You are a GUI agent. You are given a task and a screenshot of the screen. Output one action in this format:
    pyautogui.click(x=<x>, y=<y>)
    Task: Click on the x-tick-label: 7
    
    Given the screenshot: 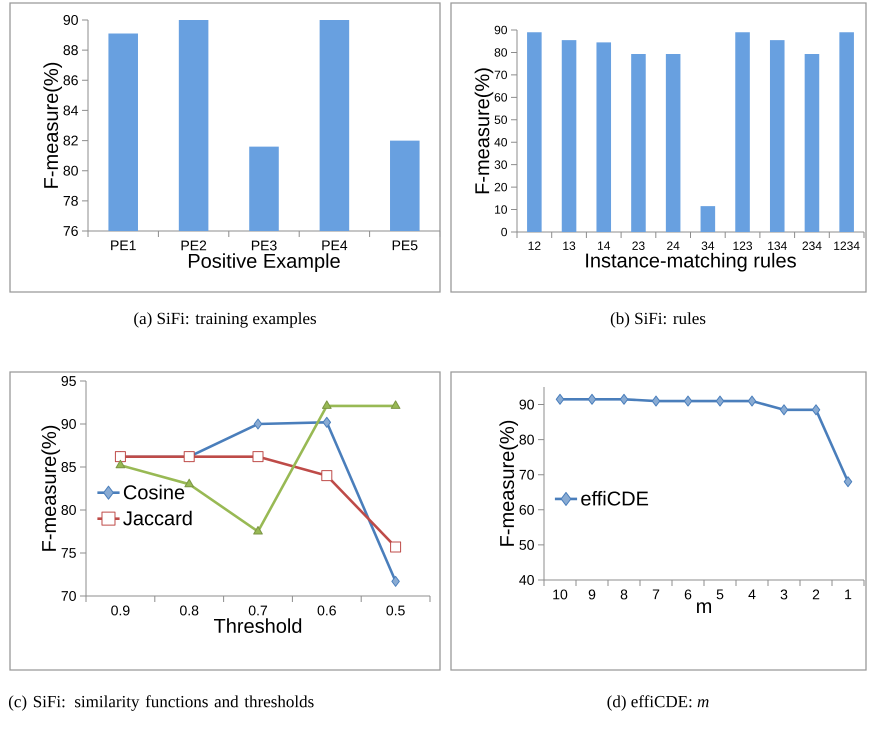 What is the action you would take?
    pyautogui.click(x=656, y=595)
    